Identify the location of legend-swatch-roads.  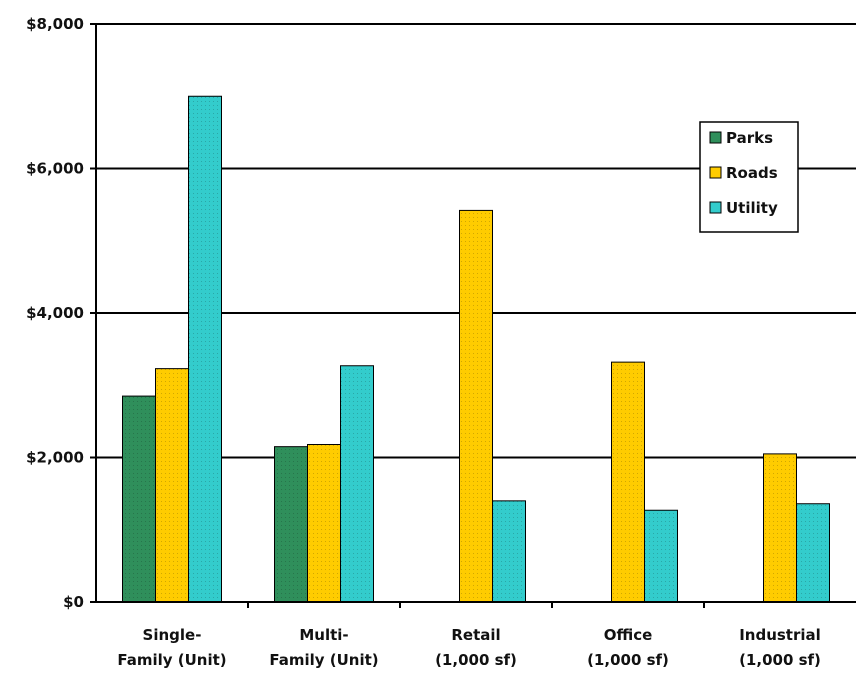
(715, 172).